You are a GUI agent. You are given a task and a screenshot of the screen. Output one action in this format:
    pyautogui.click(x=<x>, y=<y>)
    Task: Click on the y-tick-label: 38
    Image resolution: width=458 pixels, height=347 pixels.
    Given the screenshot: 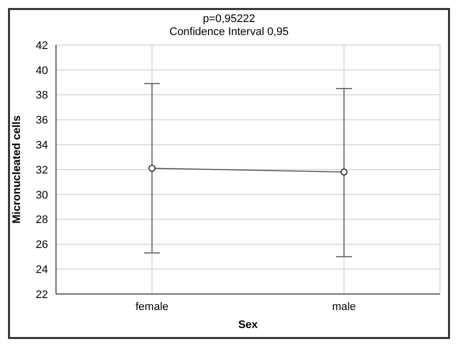 What is the action you would take?
    pyautogui.click(x=42, y=96)
    